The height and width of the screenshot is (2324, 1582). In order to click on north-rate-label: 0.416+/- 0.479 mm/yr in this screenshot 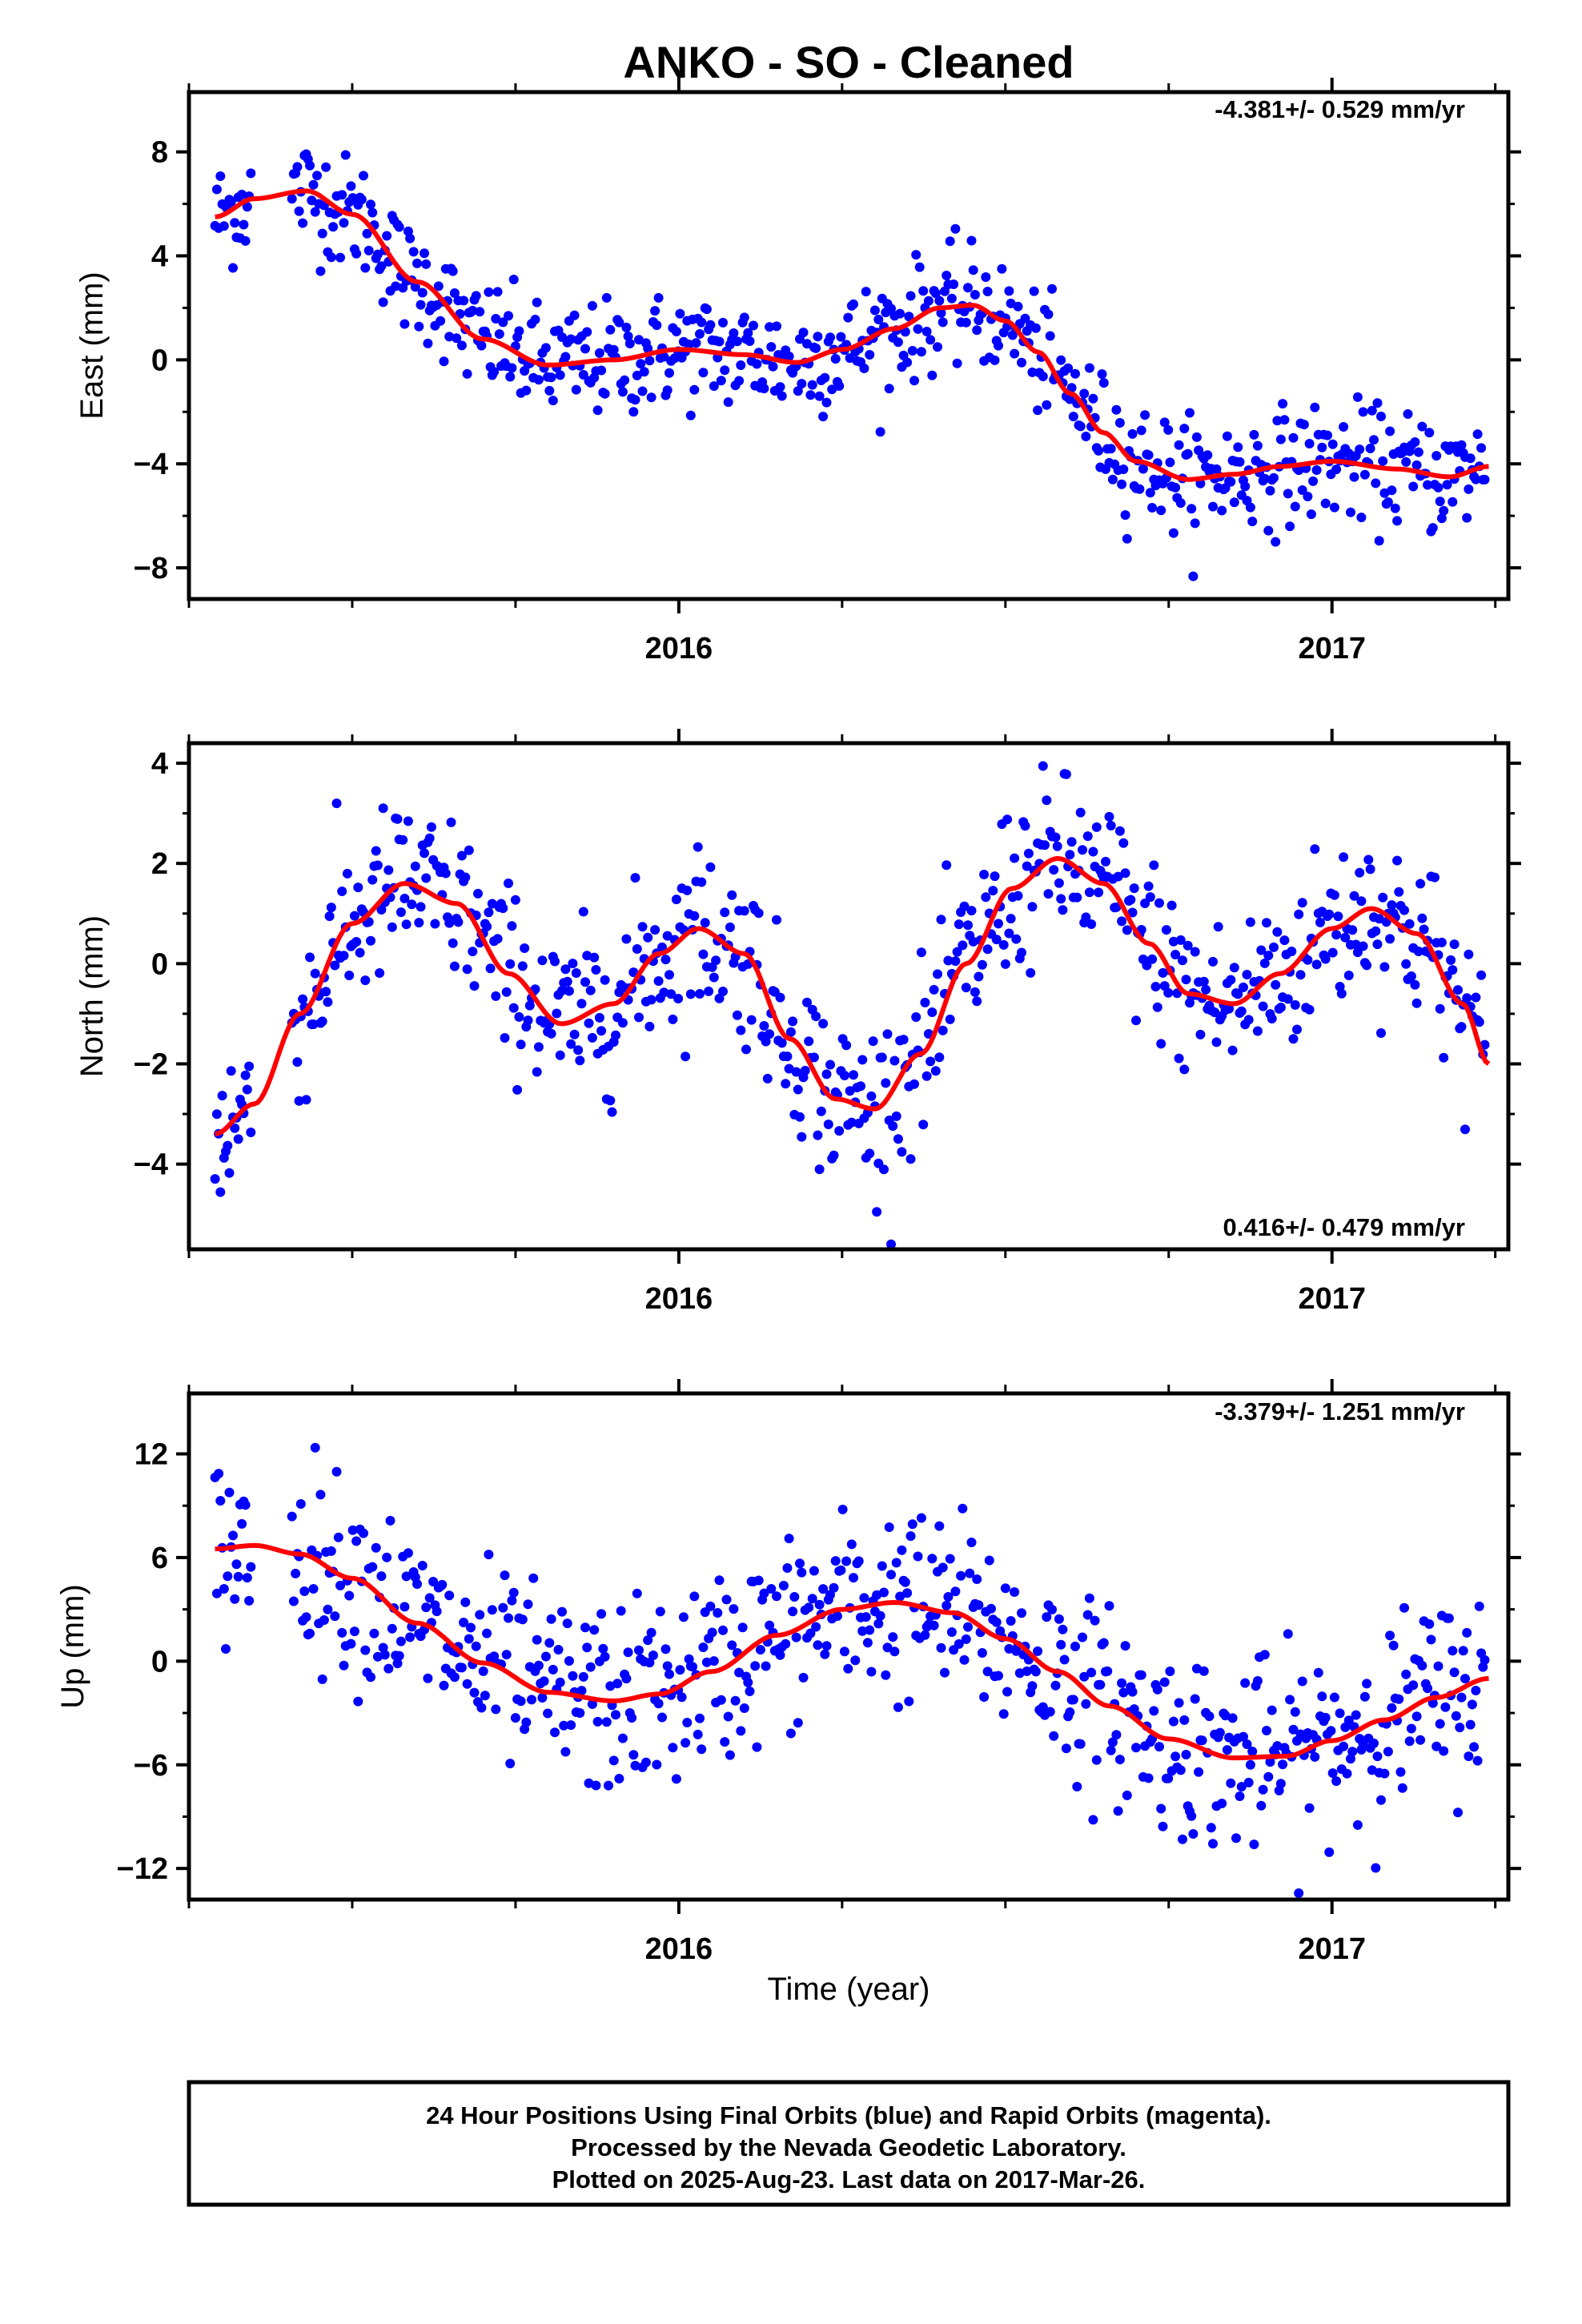, I will do `click(1344, 1227)`.